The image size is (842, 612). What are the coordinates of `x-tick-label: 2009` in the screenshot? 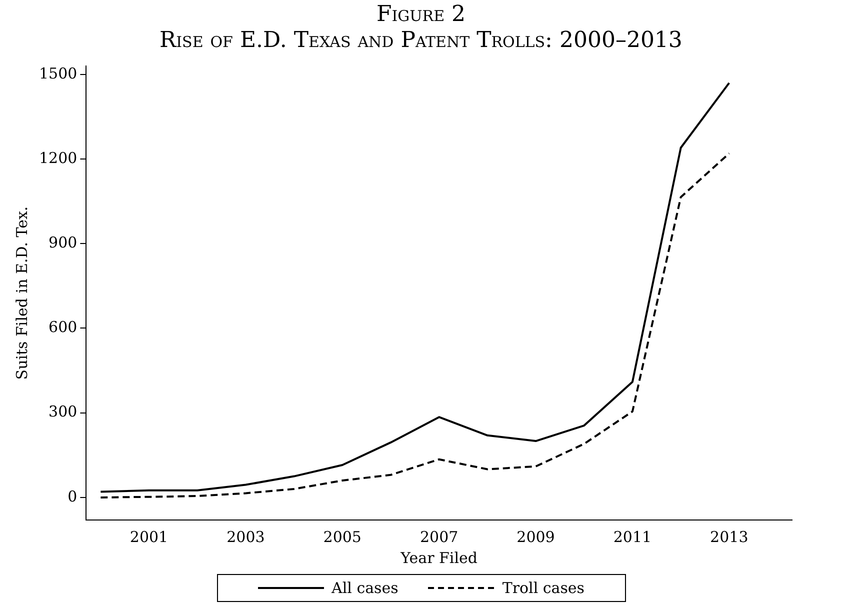 It's located at (535, 537).